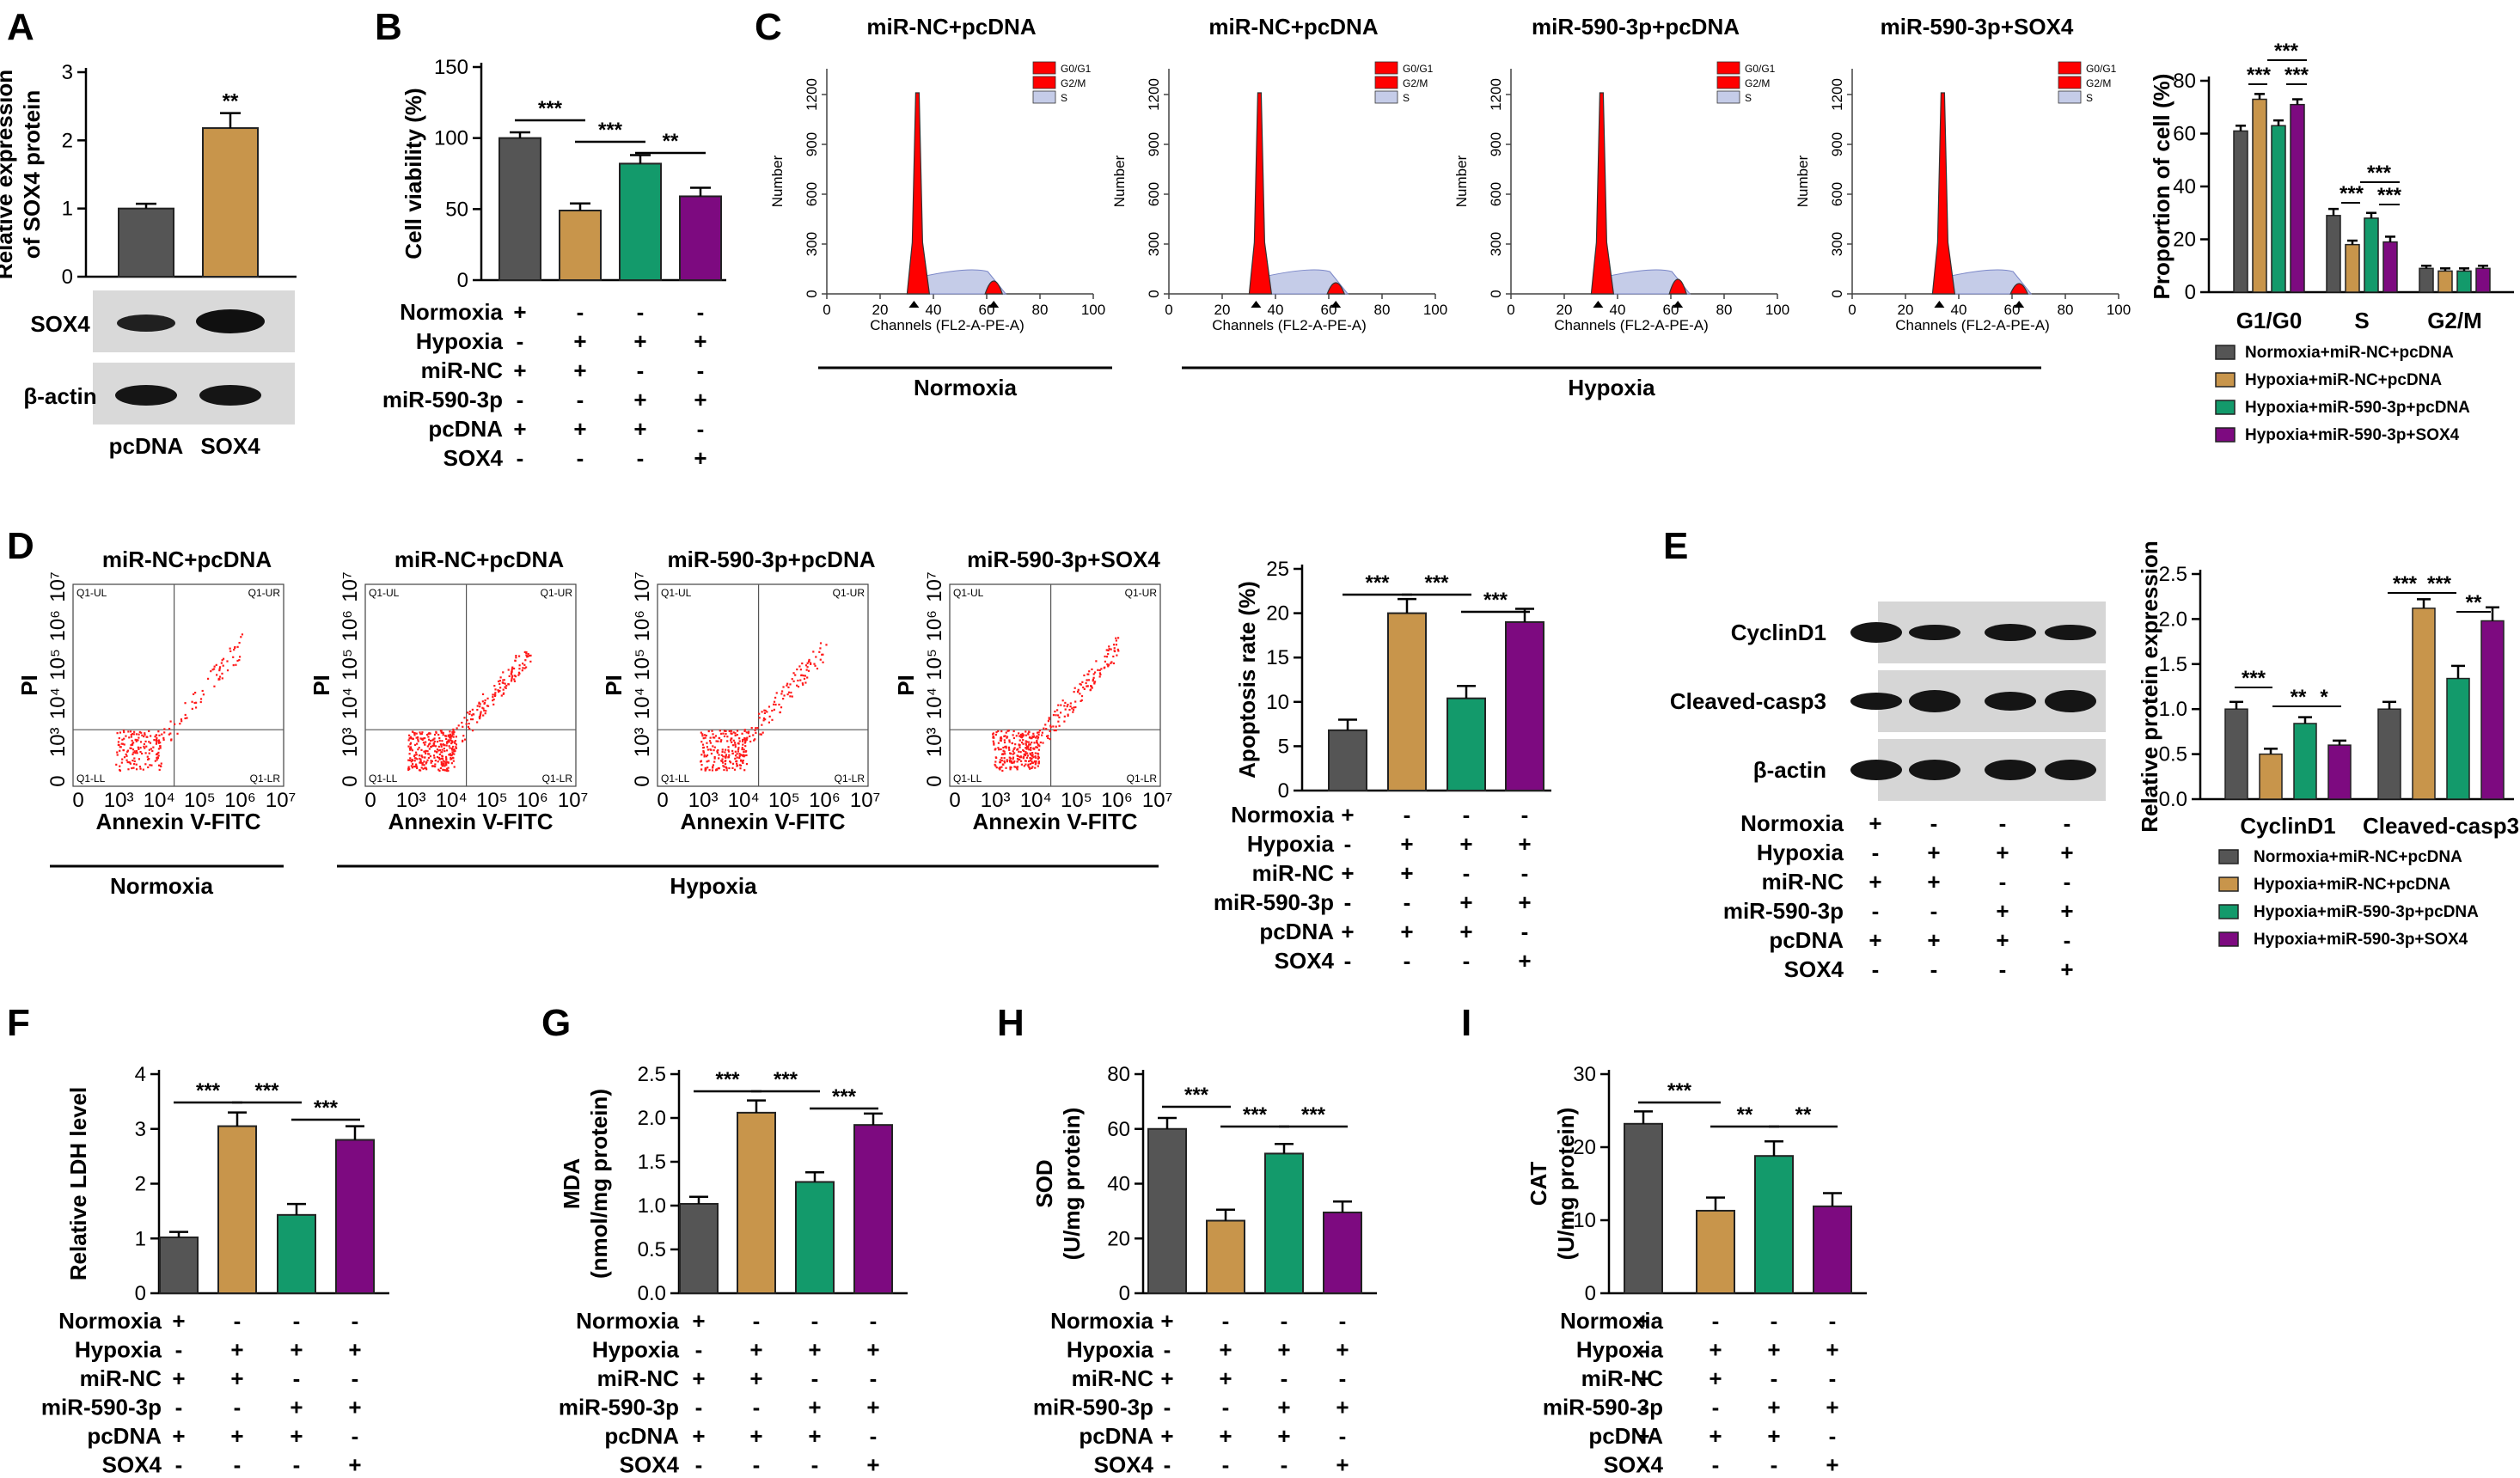  What do you see at coordinates (1054, 821) in the screenshot?
I see `flow-x-label: Annexin V-FITC` at bounding box center [1054, 821].